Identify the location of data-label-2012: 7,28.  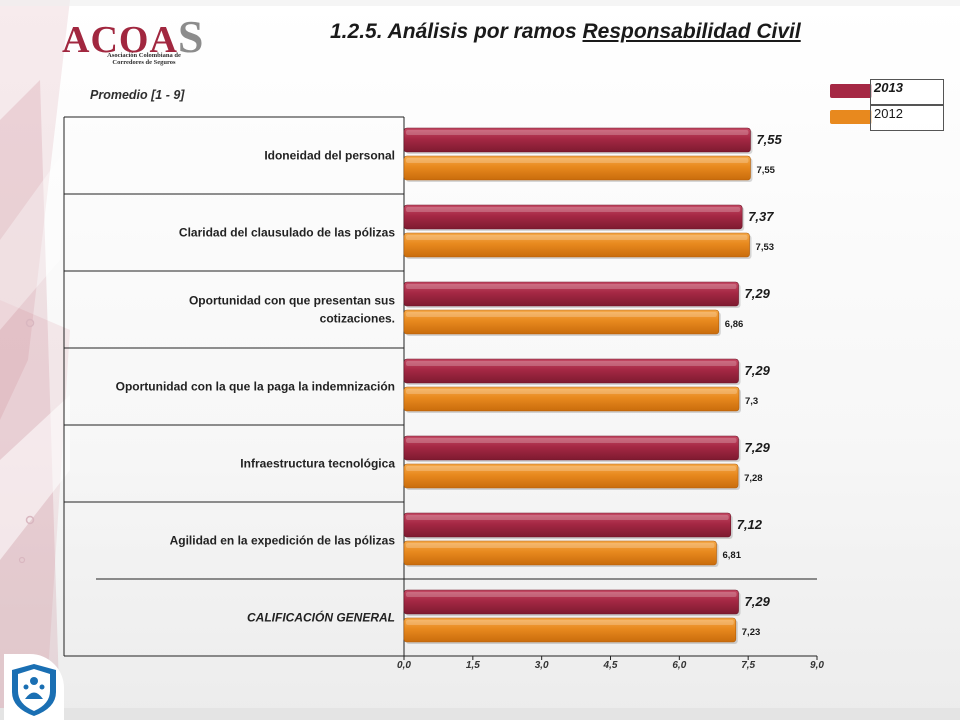
(753, 478).